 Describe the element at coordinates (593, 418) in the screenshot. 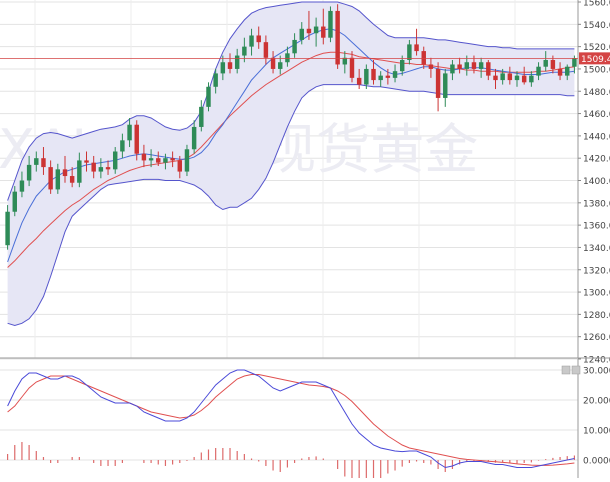

I see `macd-axis: 30.0000 20.0000 10.0000 0.0000` at that location.